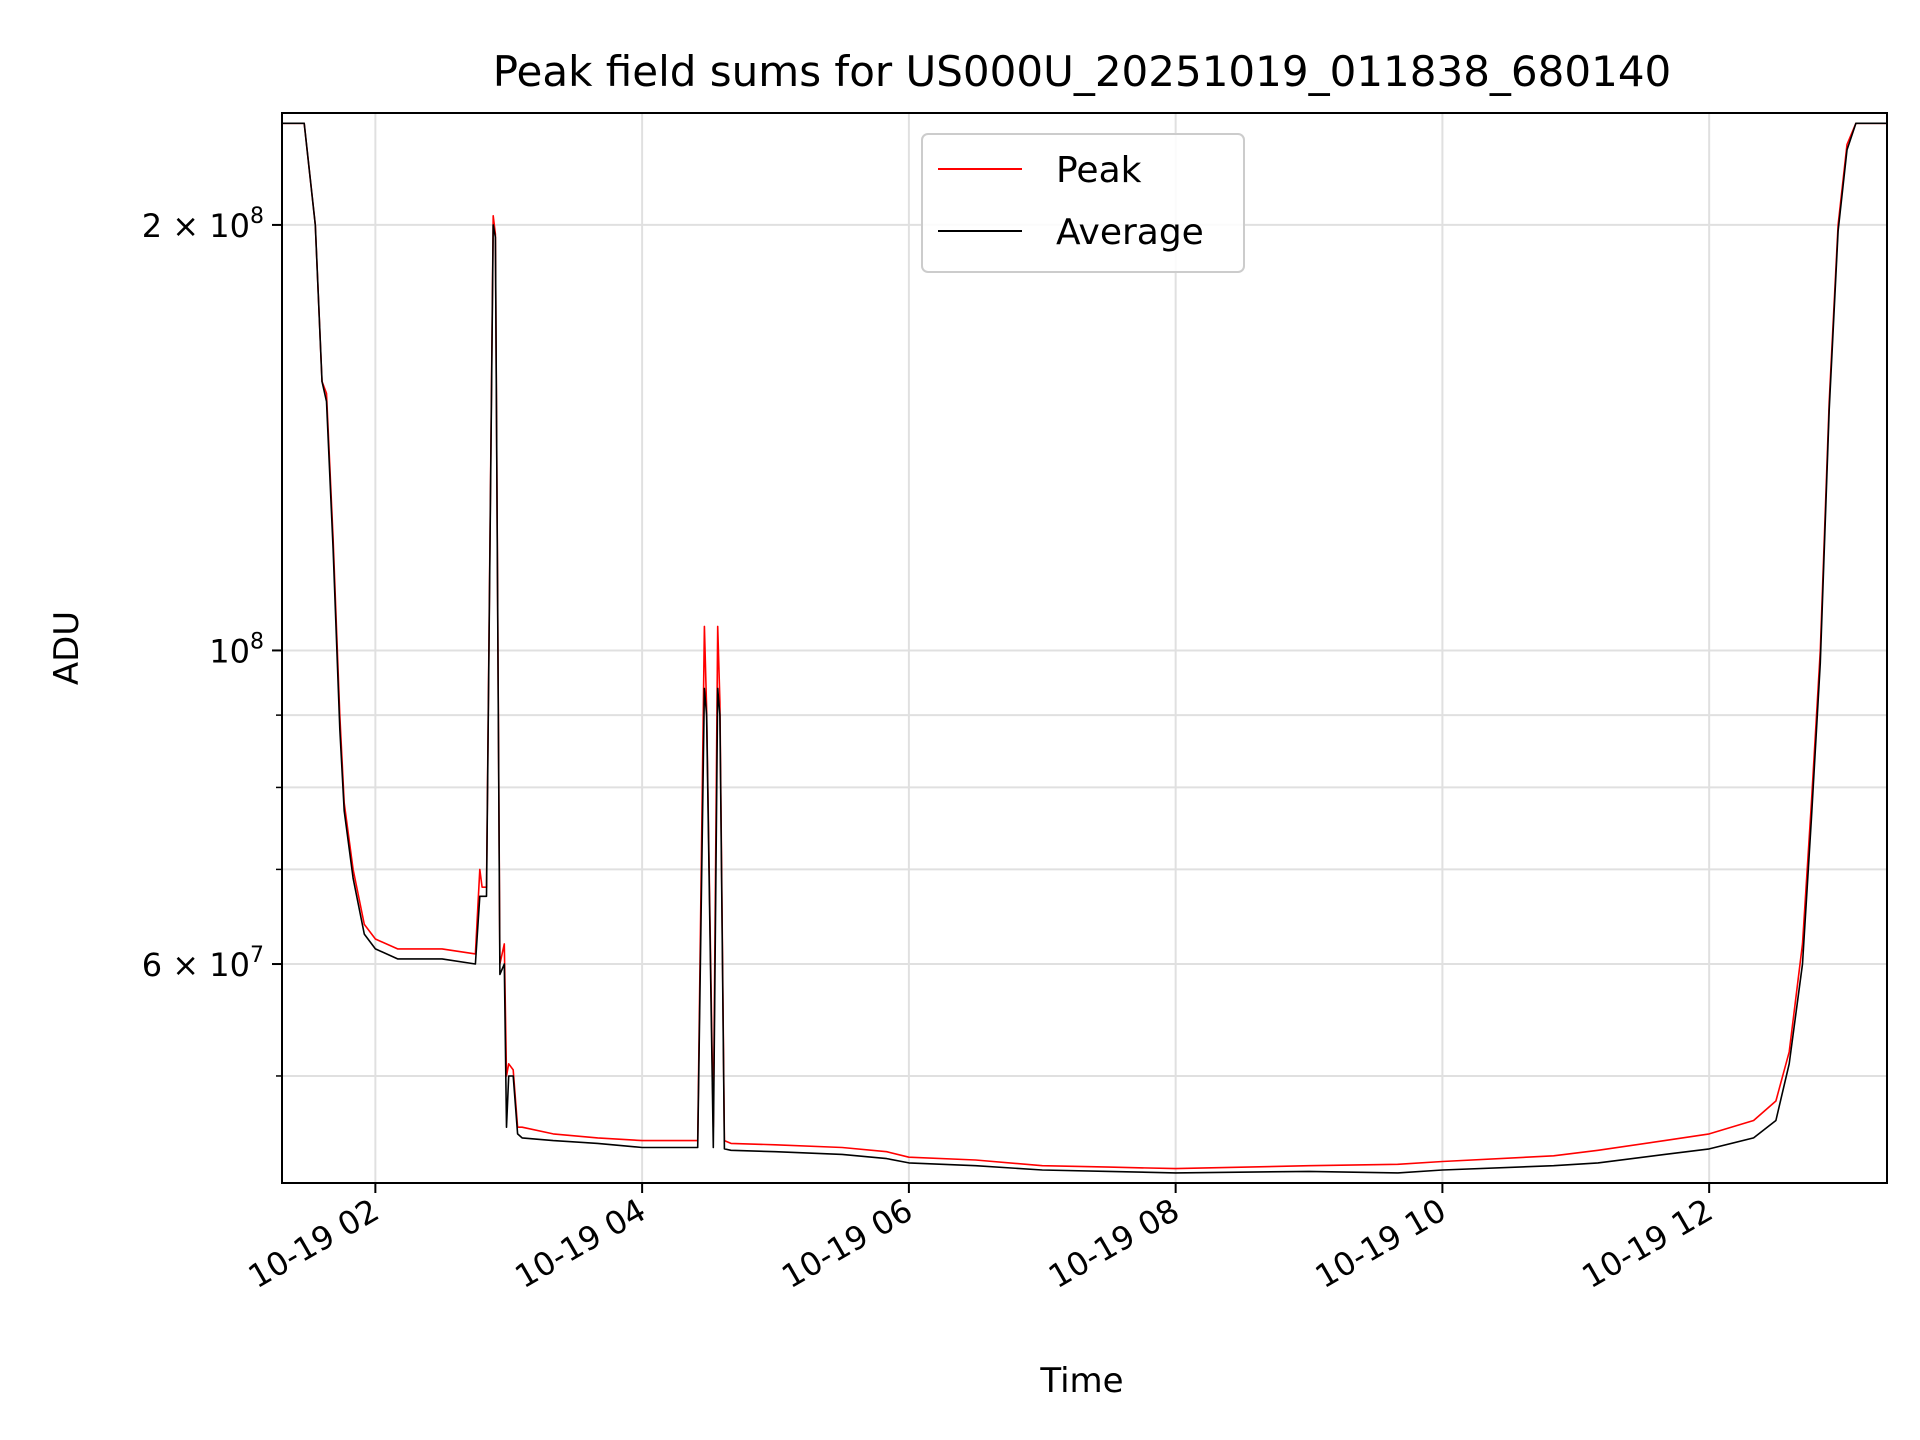 Image resolution: width=1920 pixels, height=1440 pixels. Describe the element at coordinates (1099, 170) in the screenshot. I see `legend-label-peak: Peak` at that location.